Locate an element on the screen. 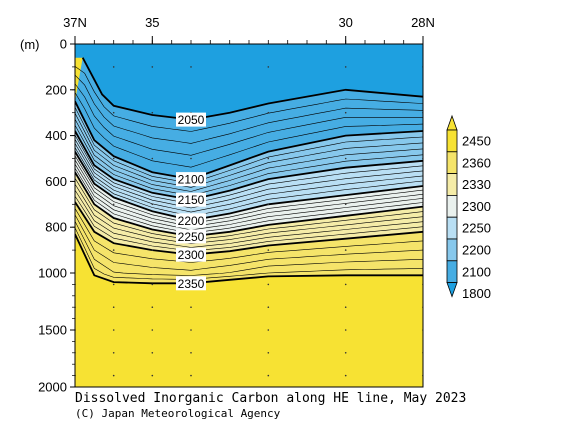 The width and height of the screenshot is (570, 423). colorbar-label: 2100 is located at coordinates (476, 271).